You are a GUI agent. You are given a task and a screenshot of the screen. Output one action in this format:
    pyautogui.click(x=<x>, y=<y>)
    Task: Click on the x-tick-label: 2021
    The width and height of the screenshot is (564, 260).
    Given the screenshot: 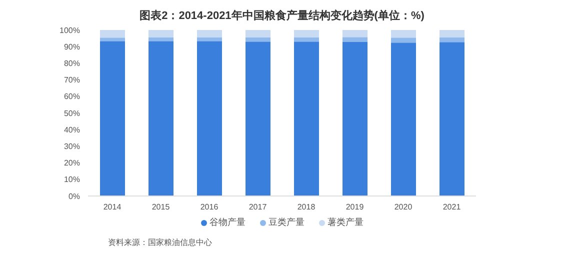 What is the action you would take?
    pyautogui.click(x=452, y=207)
    